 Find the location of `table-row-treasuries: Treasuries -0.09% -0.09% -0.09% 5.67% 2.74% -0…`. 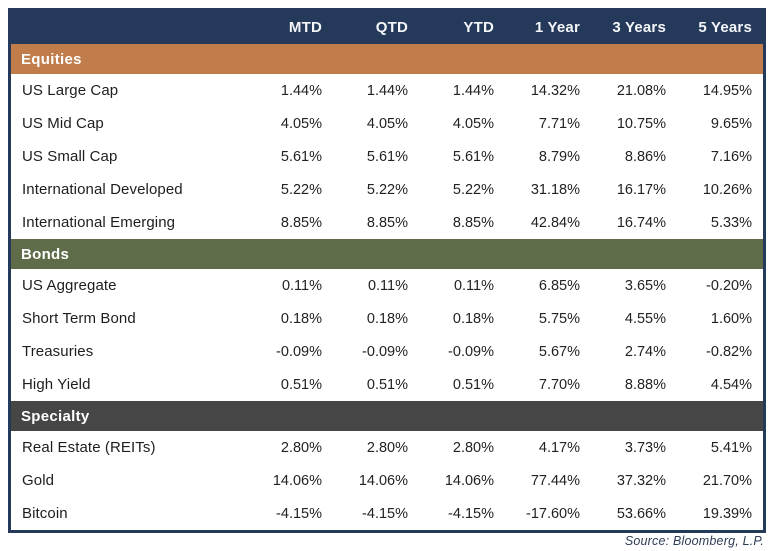

table-row-treasuries: Treasuries -0.09% -0.09% -0.09% 5.67% 2.74% -0… is located at coordinates (387, 351).